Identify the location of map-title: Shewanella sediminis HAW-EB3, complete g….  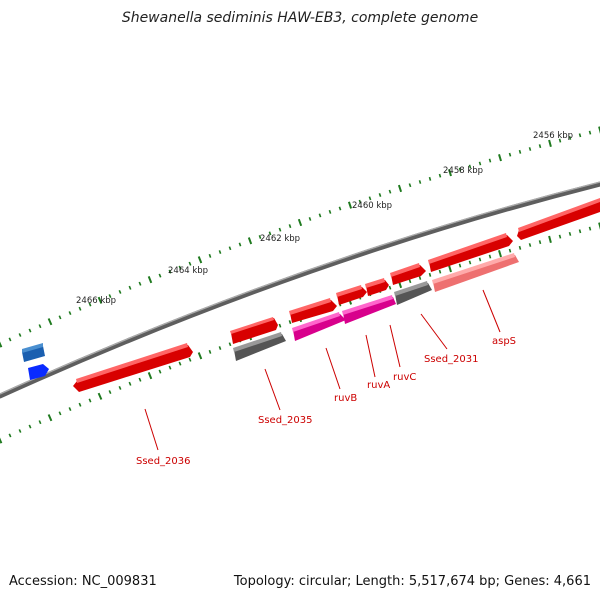
(300, 18).